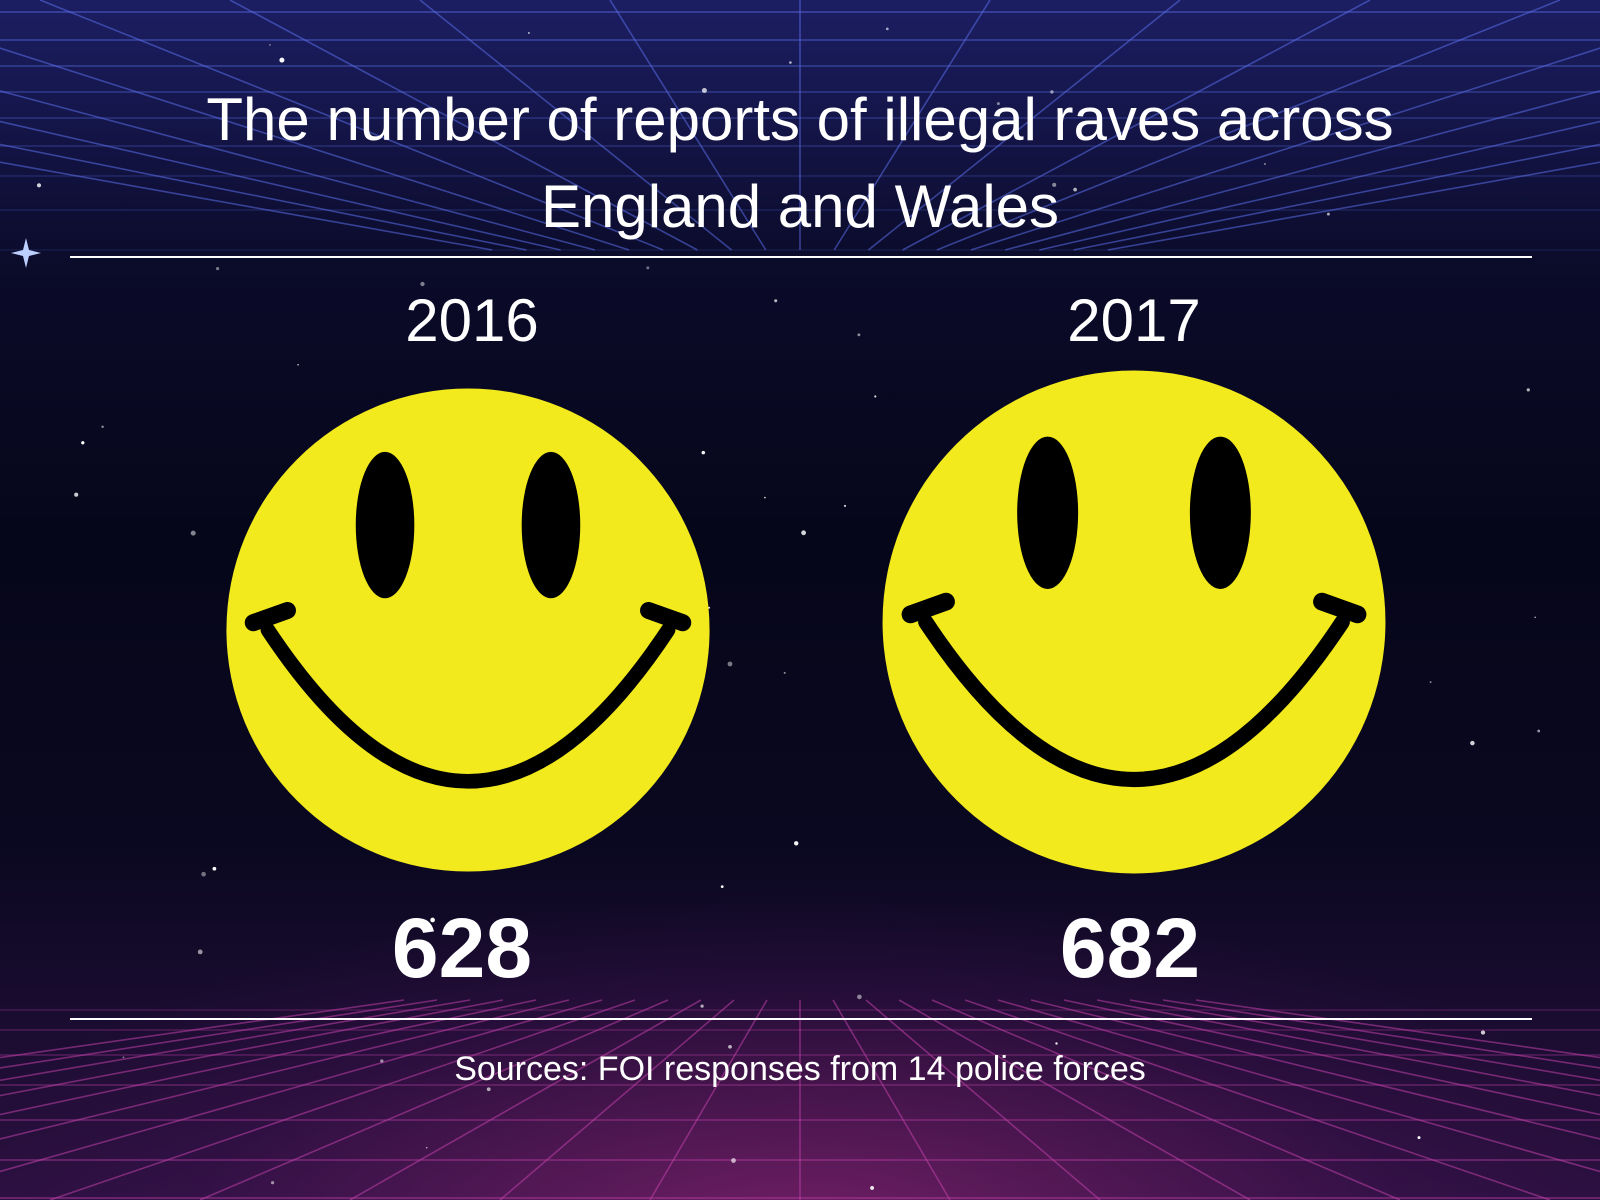 This screenshot has height=1200, width=1600. Describe the element at coordinates (462, 948) in the screenshot. I see `value-label-2016: 628` at that location.